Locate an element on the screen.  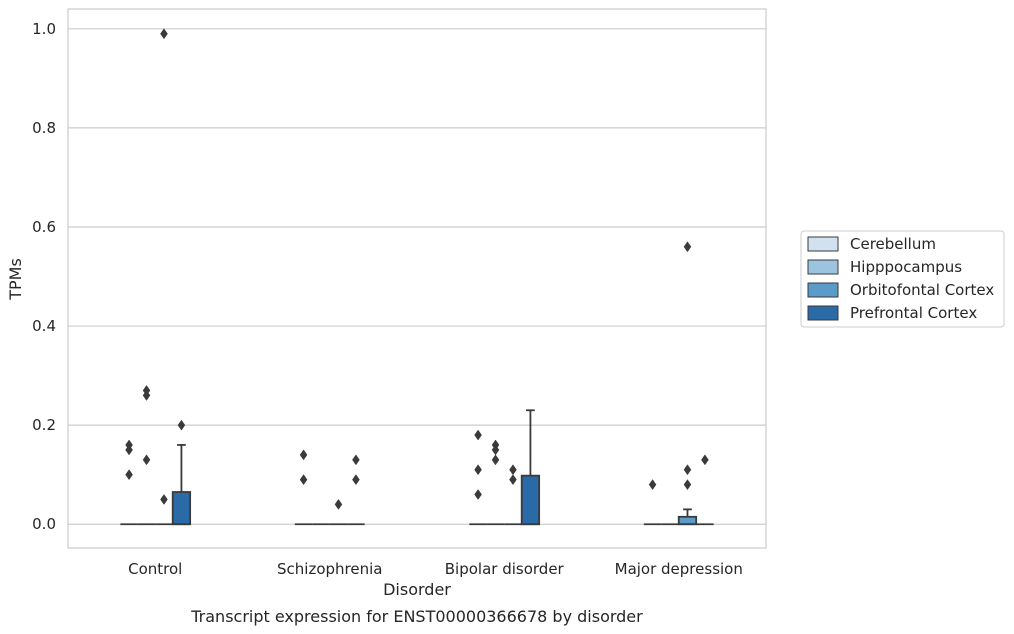
y-tick-label: 0.8 is located at coordinates (44, 128).